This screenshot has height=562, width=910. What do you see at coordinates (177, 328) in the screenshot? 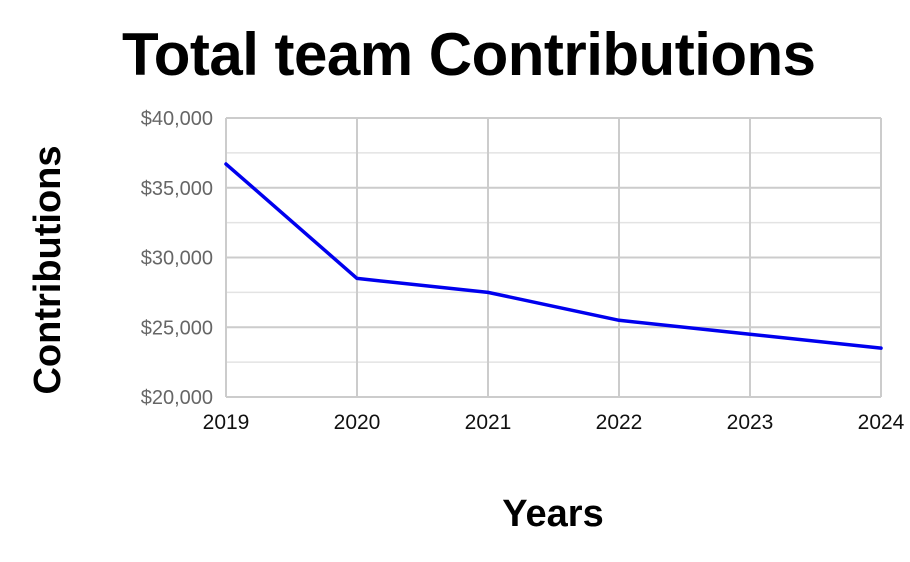
I see `y-tick-label: $25,000` at bounding box center [177, 328].